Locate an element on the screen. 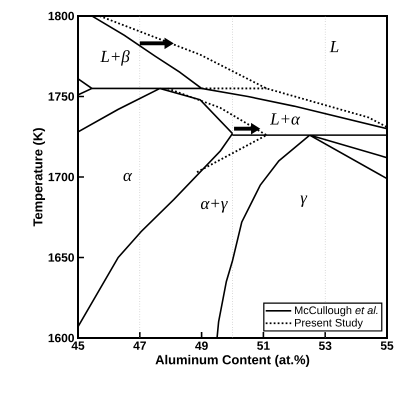 The width and height of the screenshot is (404, 399). y-tick-label: 1650 is located at coordinates (61, 257).